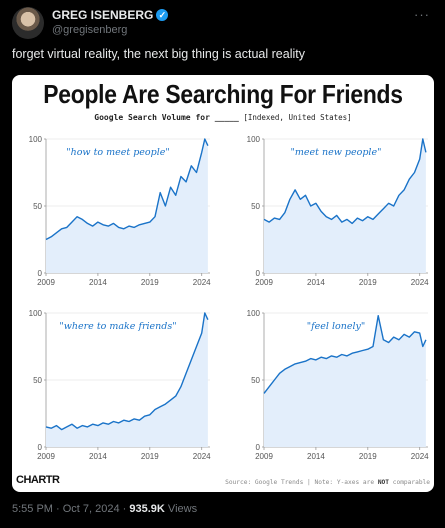 The width and height of the screenshot is (445, 528). Describe the element at coordinates (162, 15) in the screenshot. I see `verified-icon: ✓` at that location.